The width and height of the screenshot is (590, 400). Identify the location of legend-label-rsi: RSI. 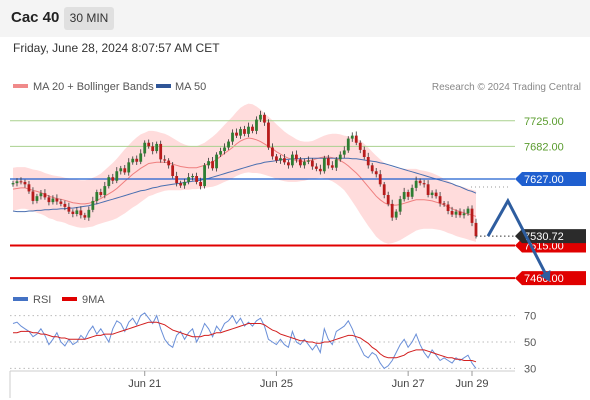
(42, 300).